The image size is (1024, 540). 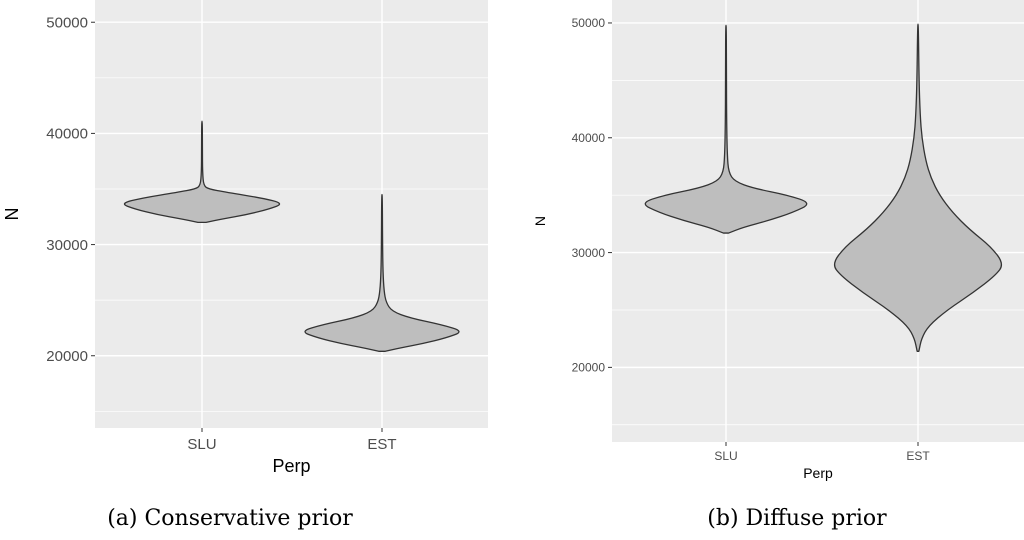 I want to click on caption-a: (a) Conservative prior, so click(x=230, y=518).